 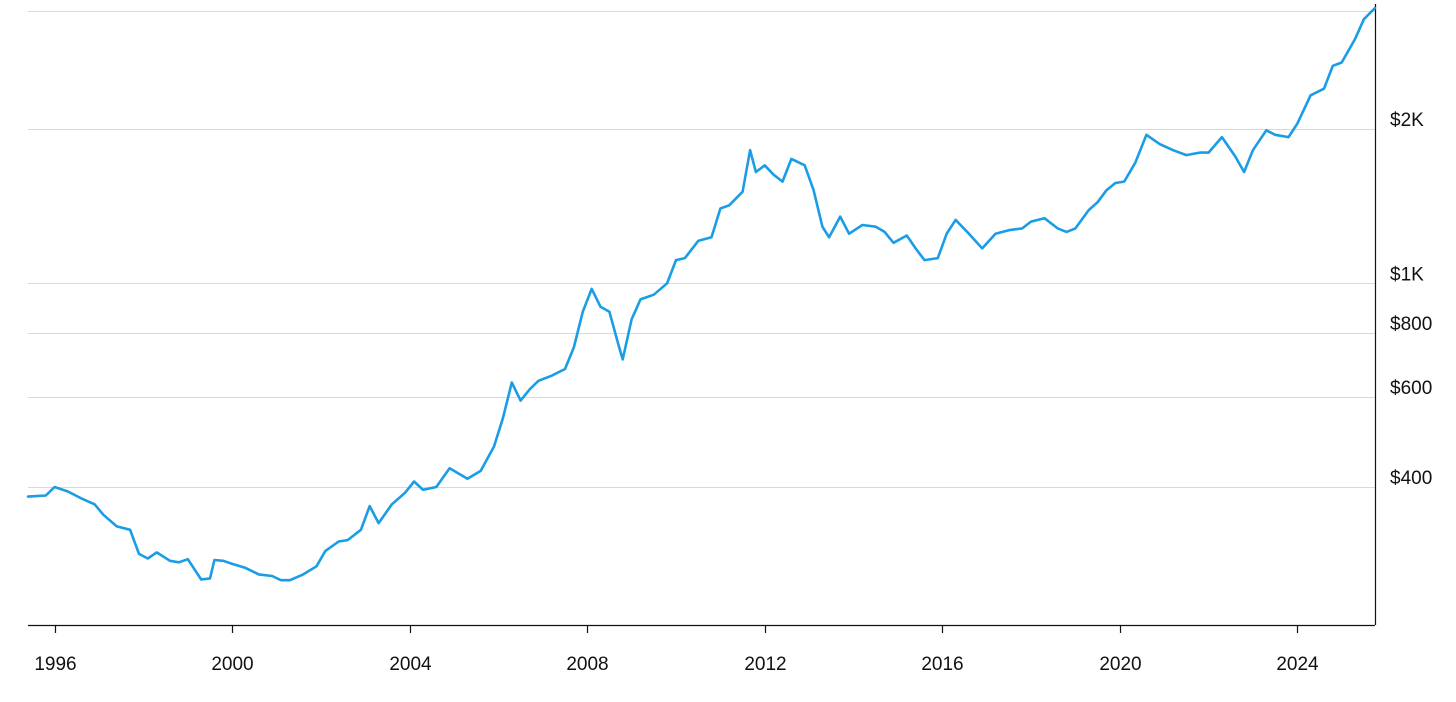 What do you see at coordinates (587, 664) in the screenshot?
I see `x-tick-label: 2008` at bounding box center [587, 664].